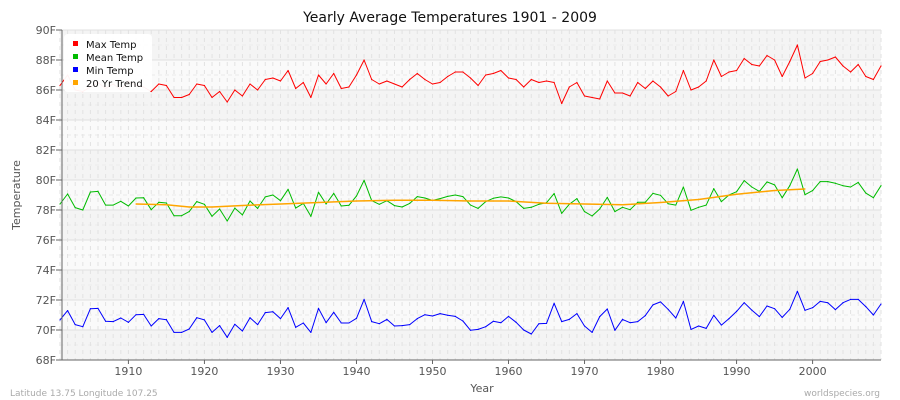 The width and height of the screenshot is (900, 400). What do you see at coordinates (842, 394) in the screenshot?
I see `footer-source: worldspecies.org` at bounding box center [842, 394].